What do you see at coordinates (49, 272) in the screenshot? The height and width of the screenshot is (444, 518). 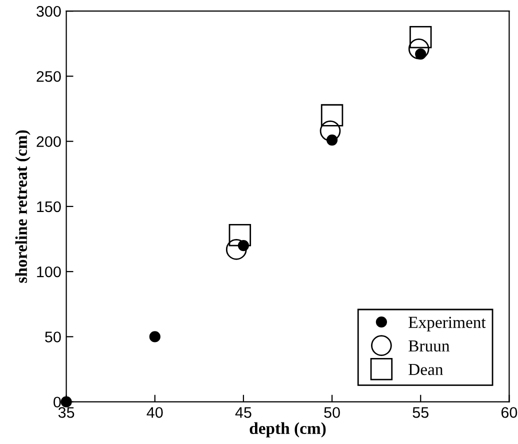 I see `y-tick-label: 100` at bounding box center [49, 272].